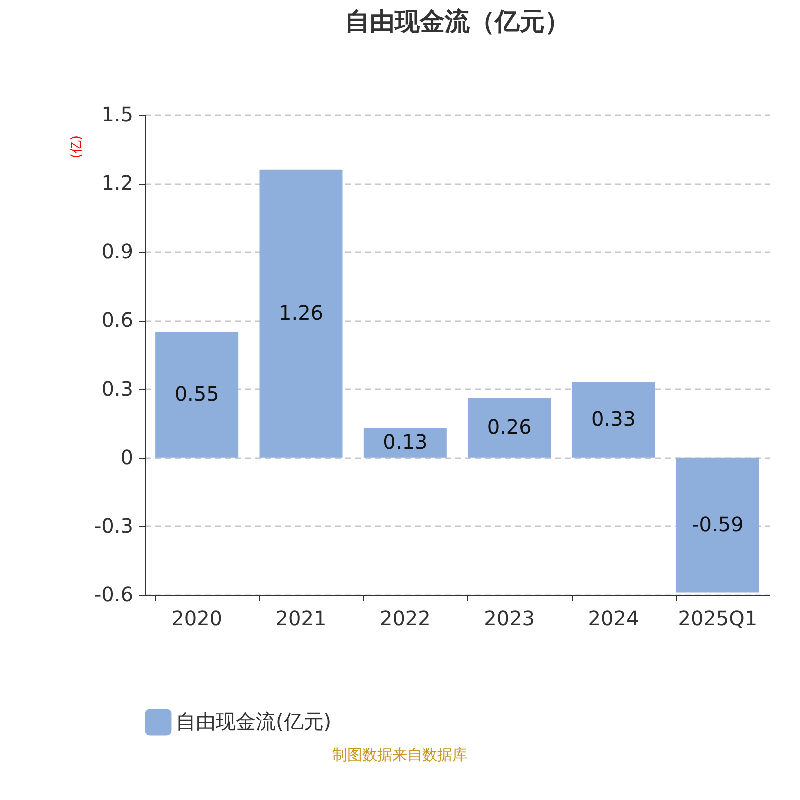  What do you see at coordinates (118, 388) in the screenshot?
I see `y-tick-label: 0.3` at bounding box center [118, 388].